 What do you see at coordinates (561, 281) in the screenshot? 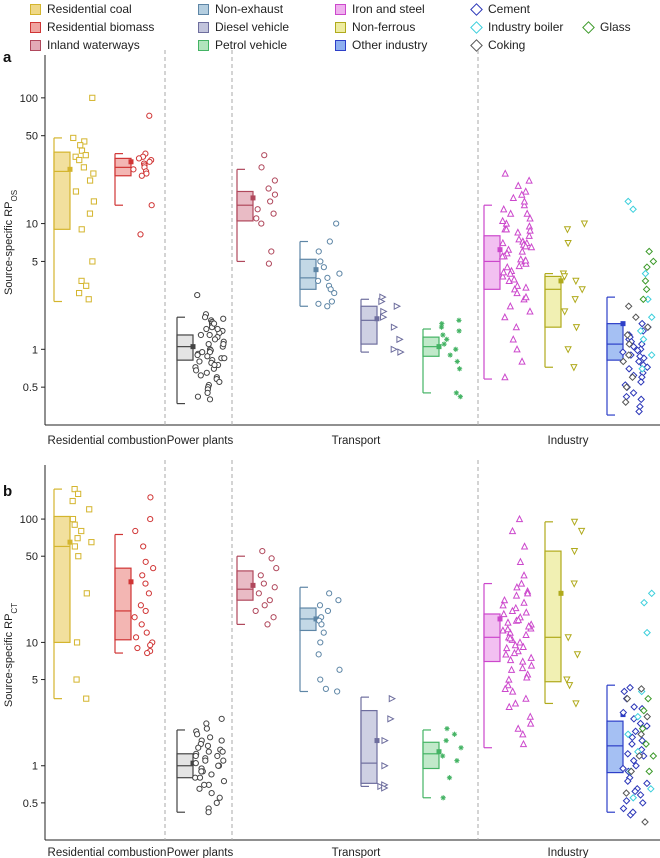
I see `mean-non-ferrous` at bounding box center [561, 281].